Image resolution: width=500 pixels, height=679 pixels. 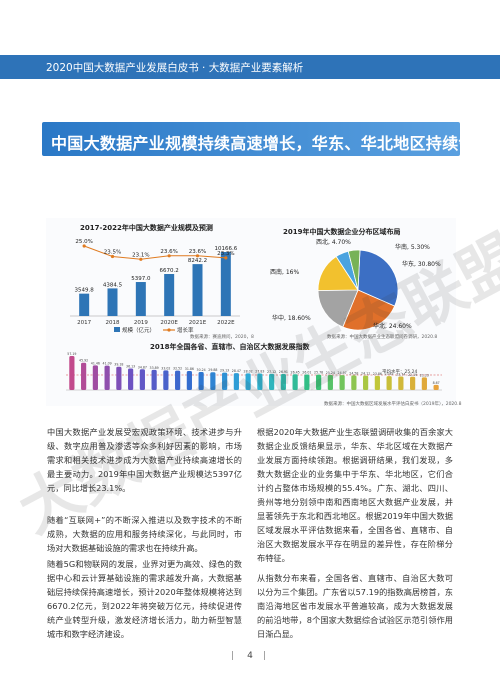 I want to click on legend-line-label: 增长率, so click(x=185, y=331).